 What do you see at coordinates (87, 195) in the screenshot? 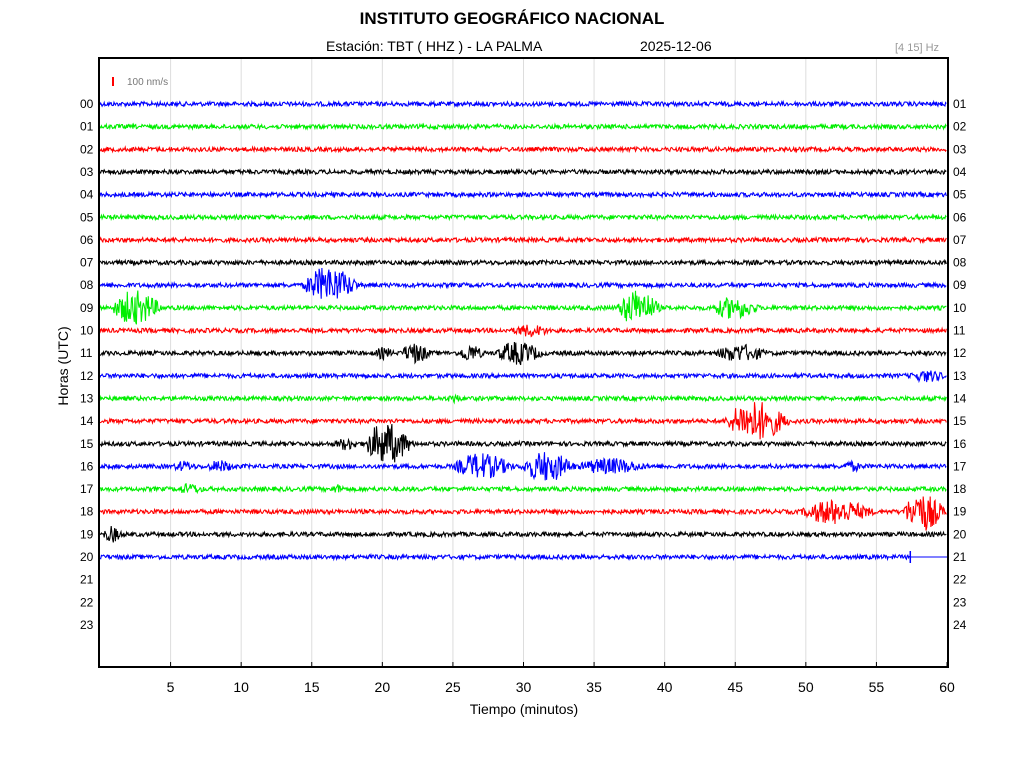
I see `y-tick-label-left: 04` at bounding box center [87, 195].